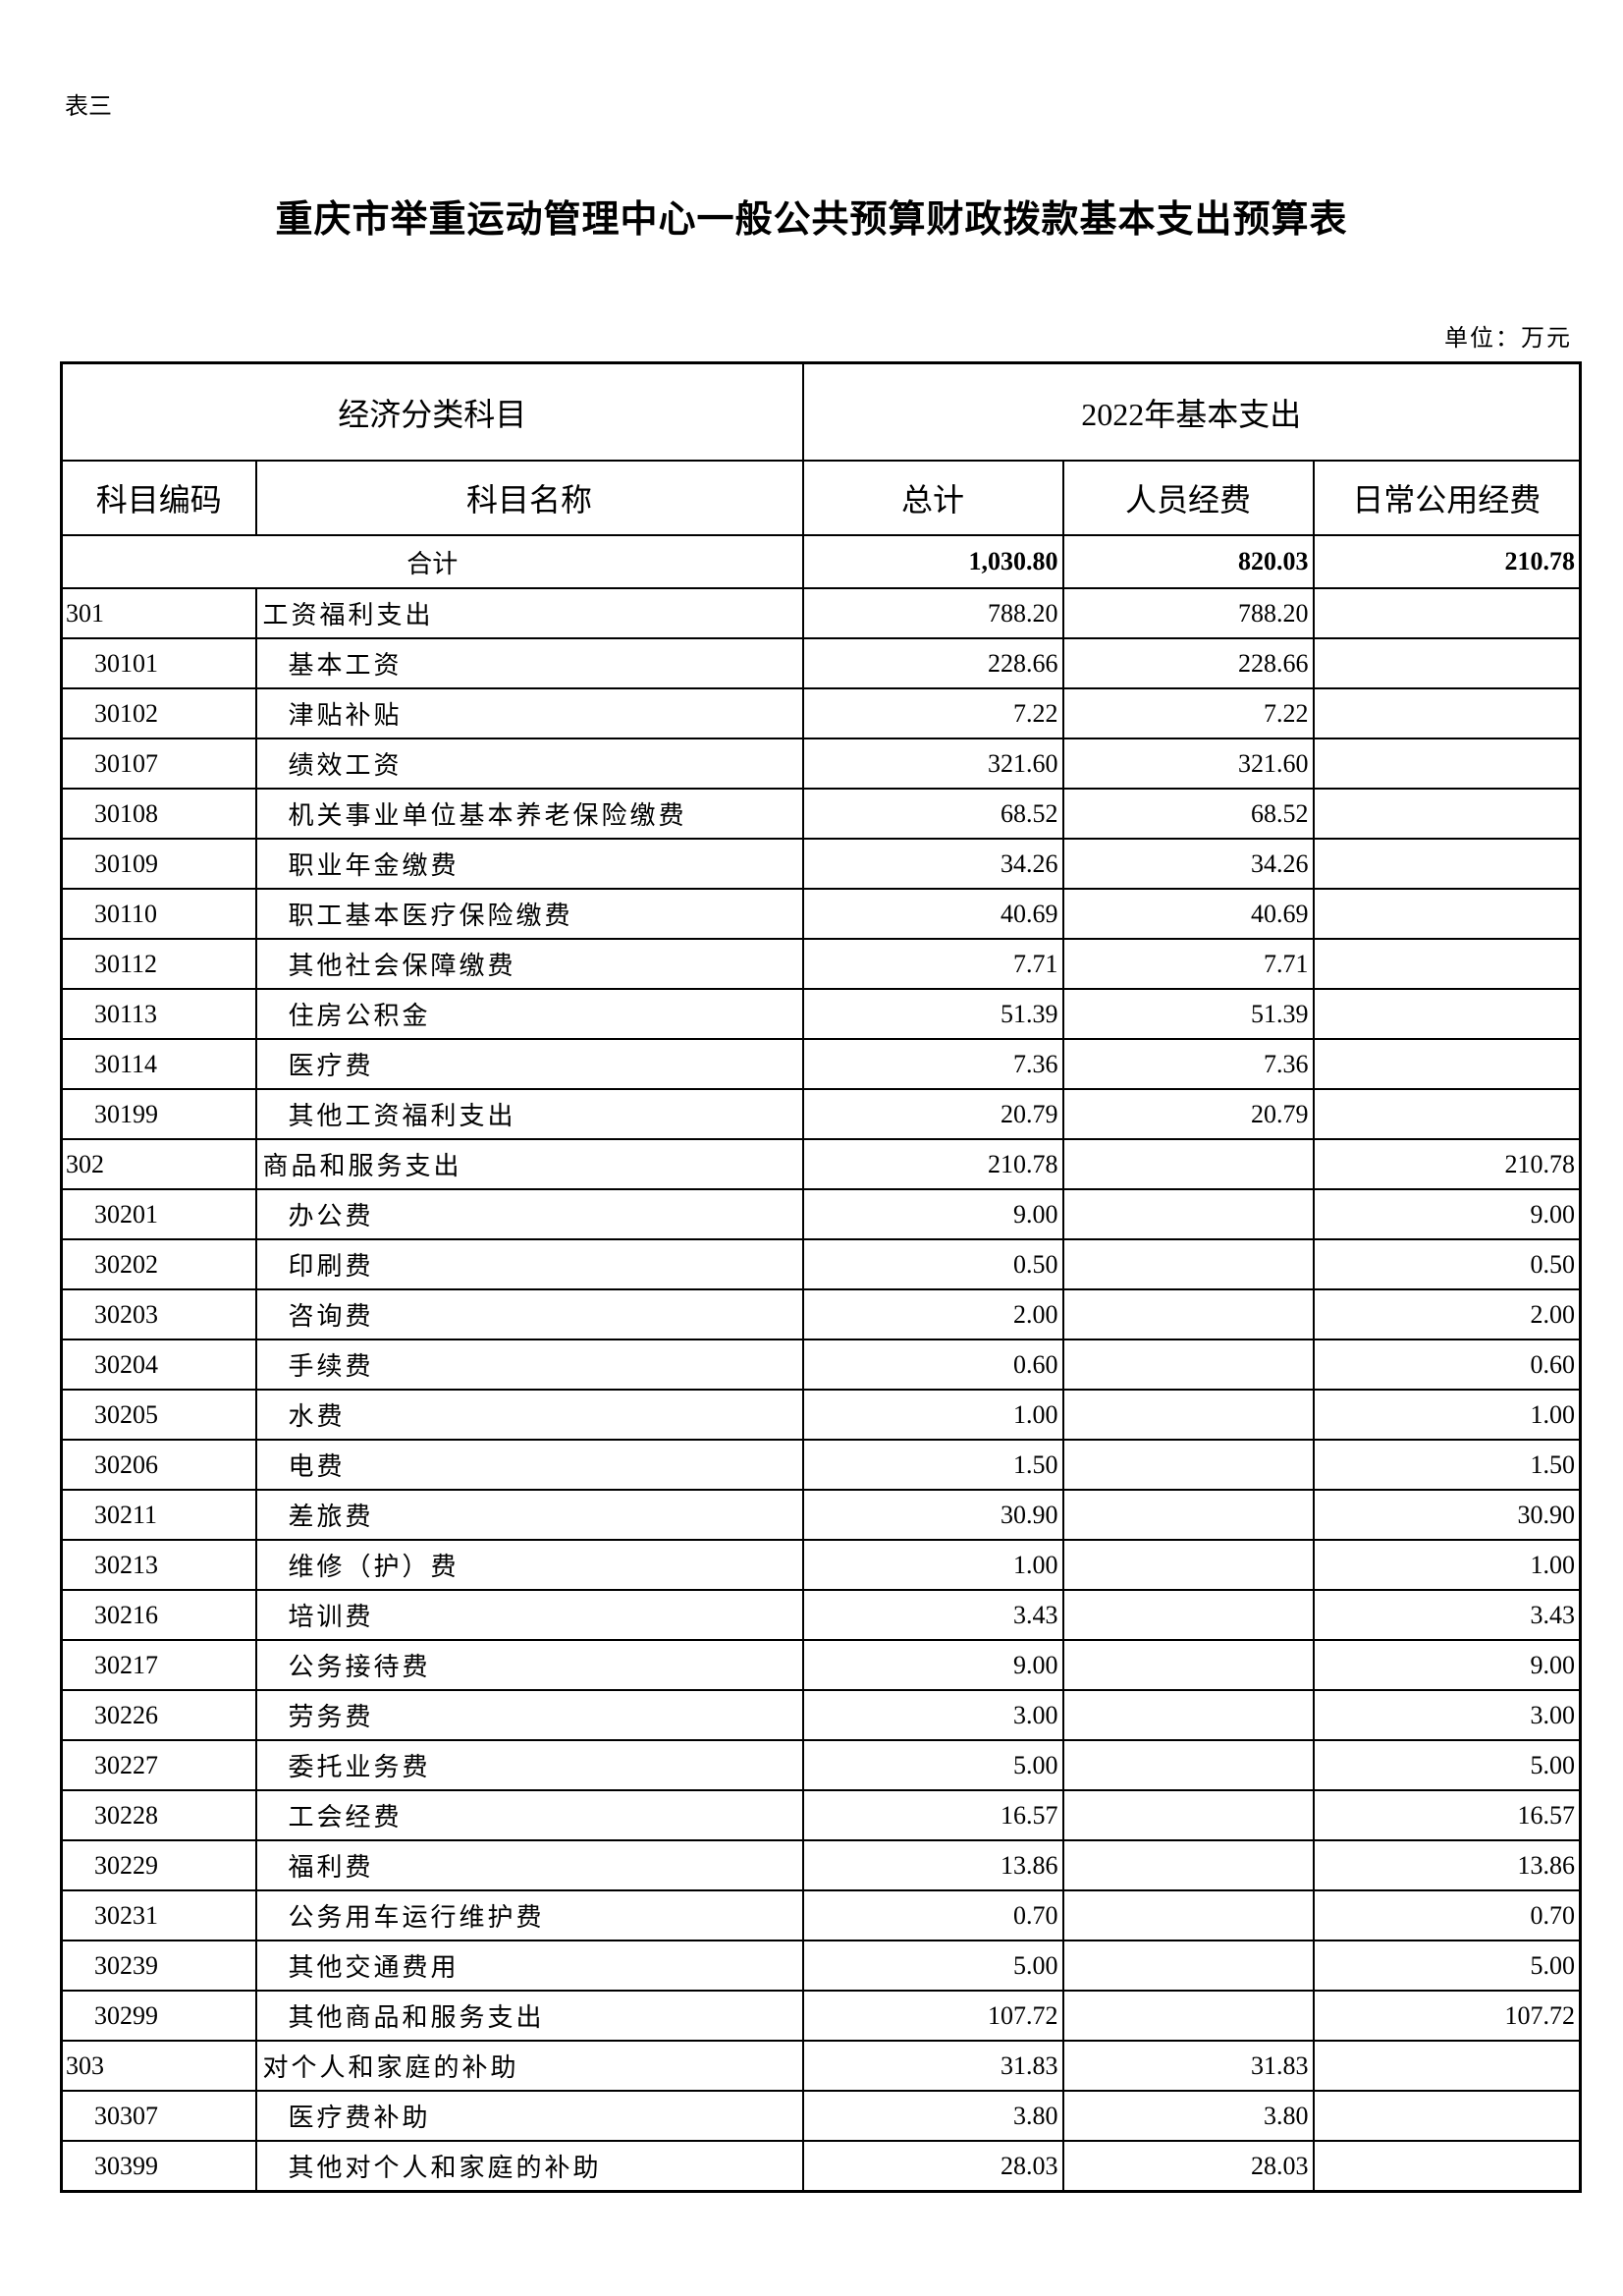 This screenshot has height=2296, width=1623. Describe the element at coordinates (821, 914) in the screenshot. I see `table-row: 30110 职工基本医疗保险缴费 40.69 40.69` at that location.